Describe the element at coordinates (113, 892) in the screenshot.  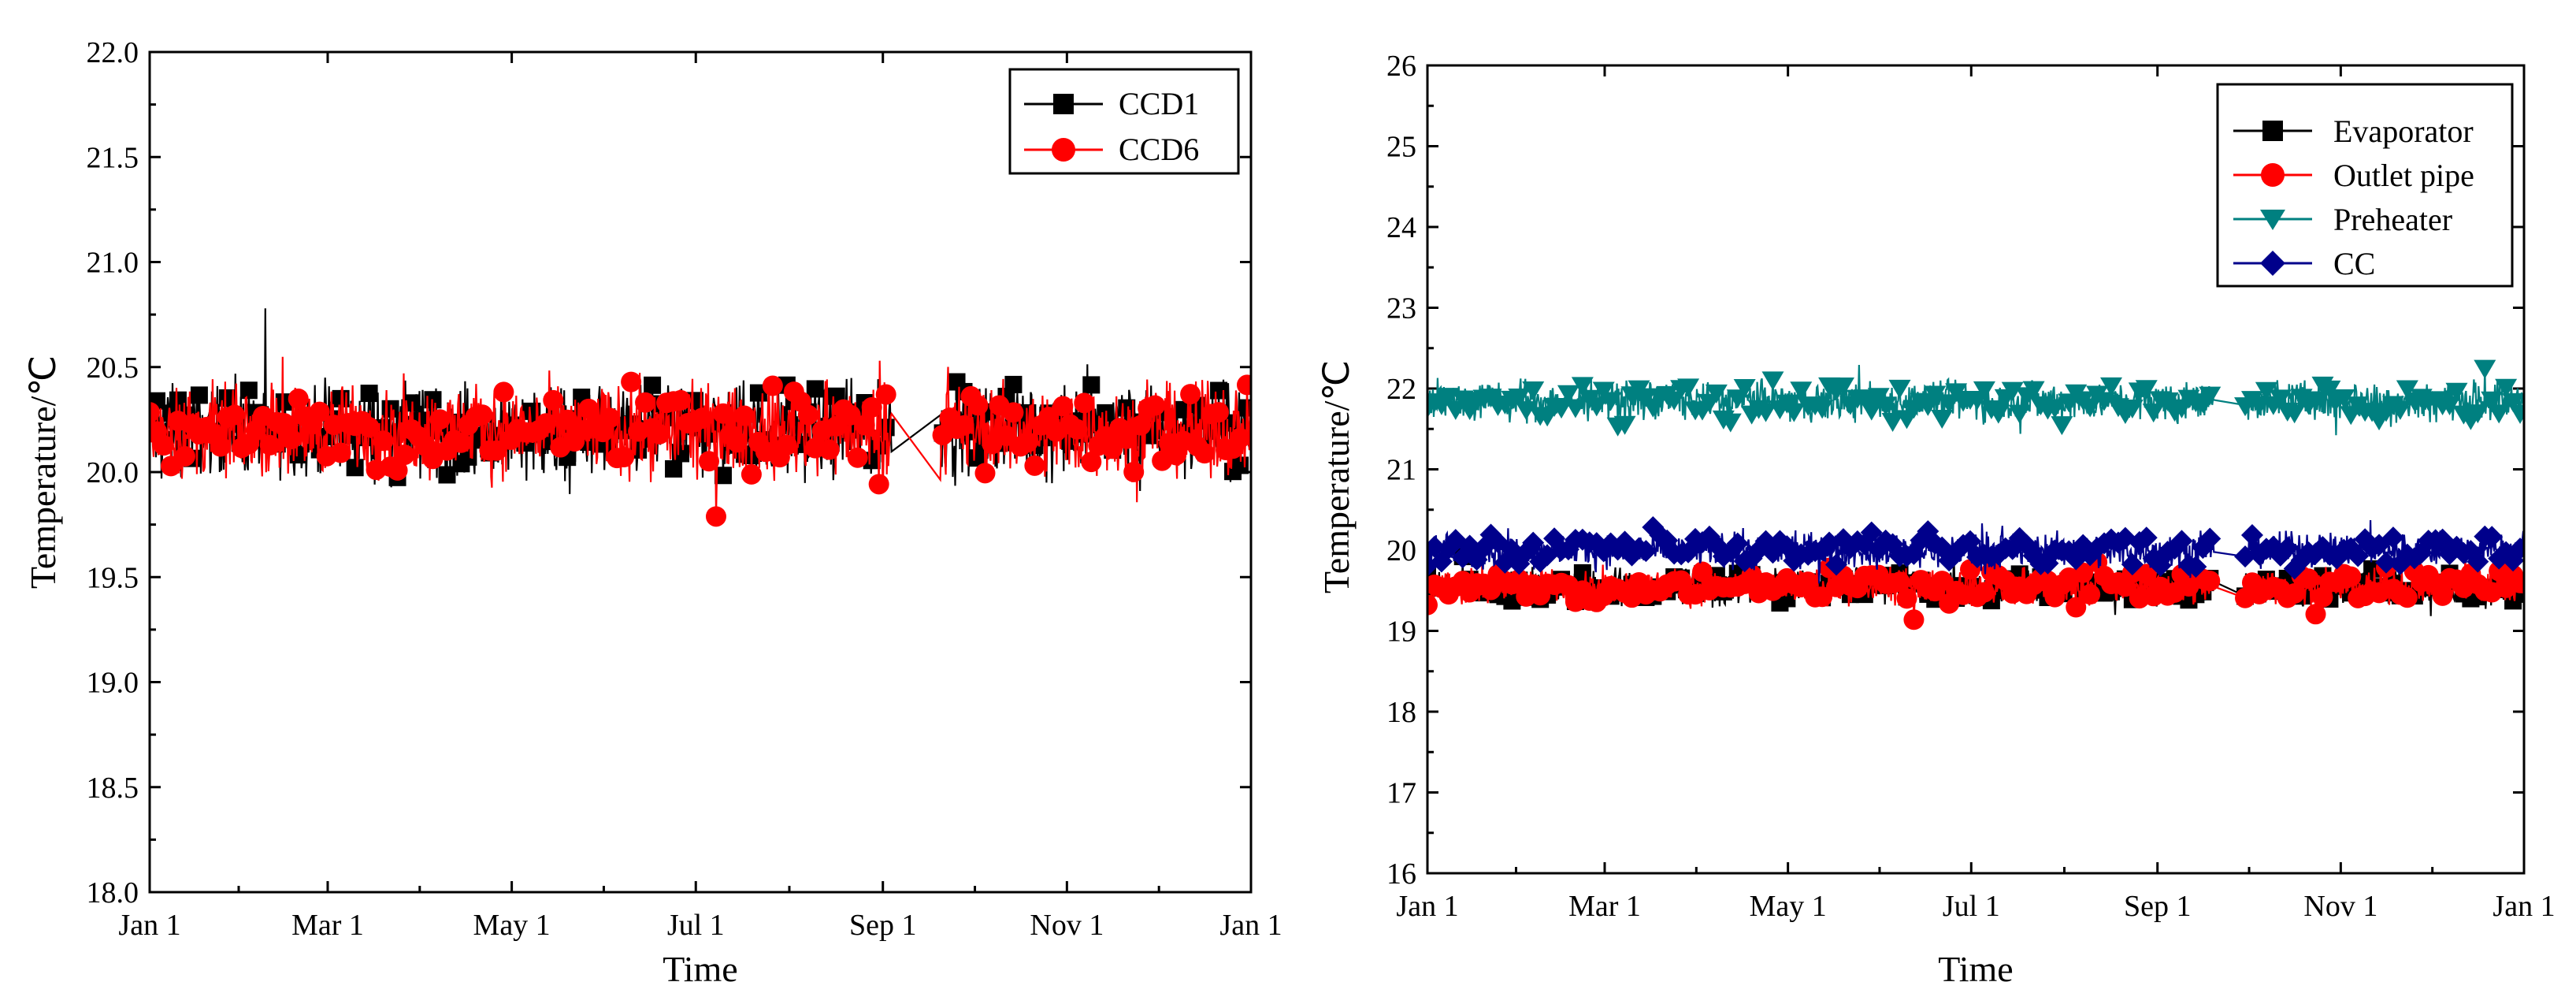
I see `y-tick-label: 18.0` at that location.